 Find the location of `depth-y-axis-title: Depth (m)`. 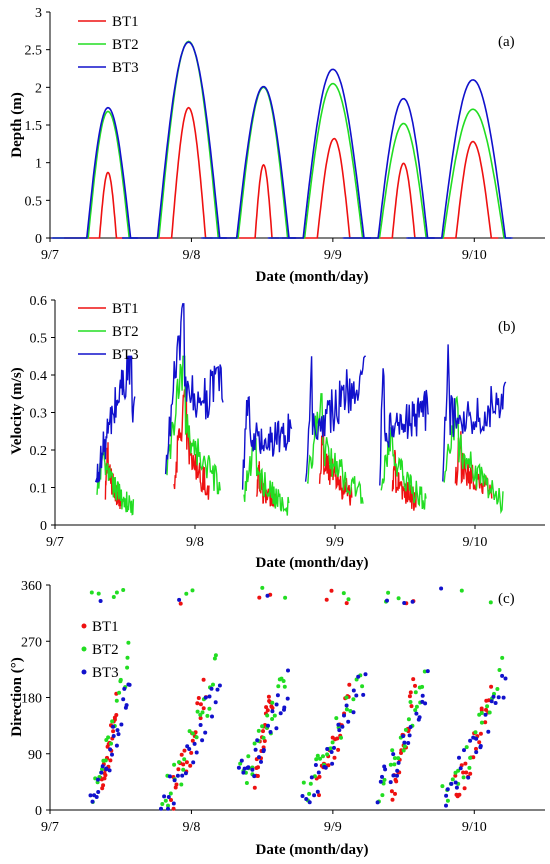

depth-y-axis-title: Depth (m) is located at coordinates (17, 124).